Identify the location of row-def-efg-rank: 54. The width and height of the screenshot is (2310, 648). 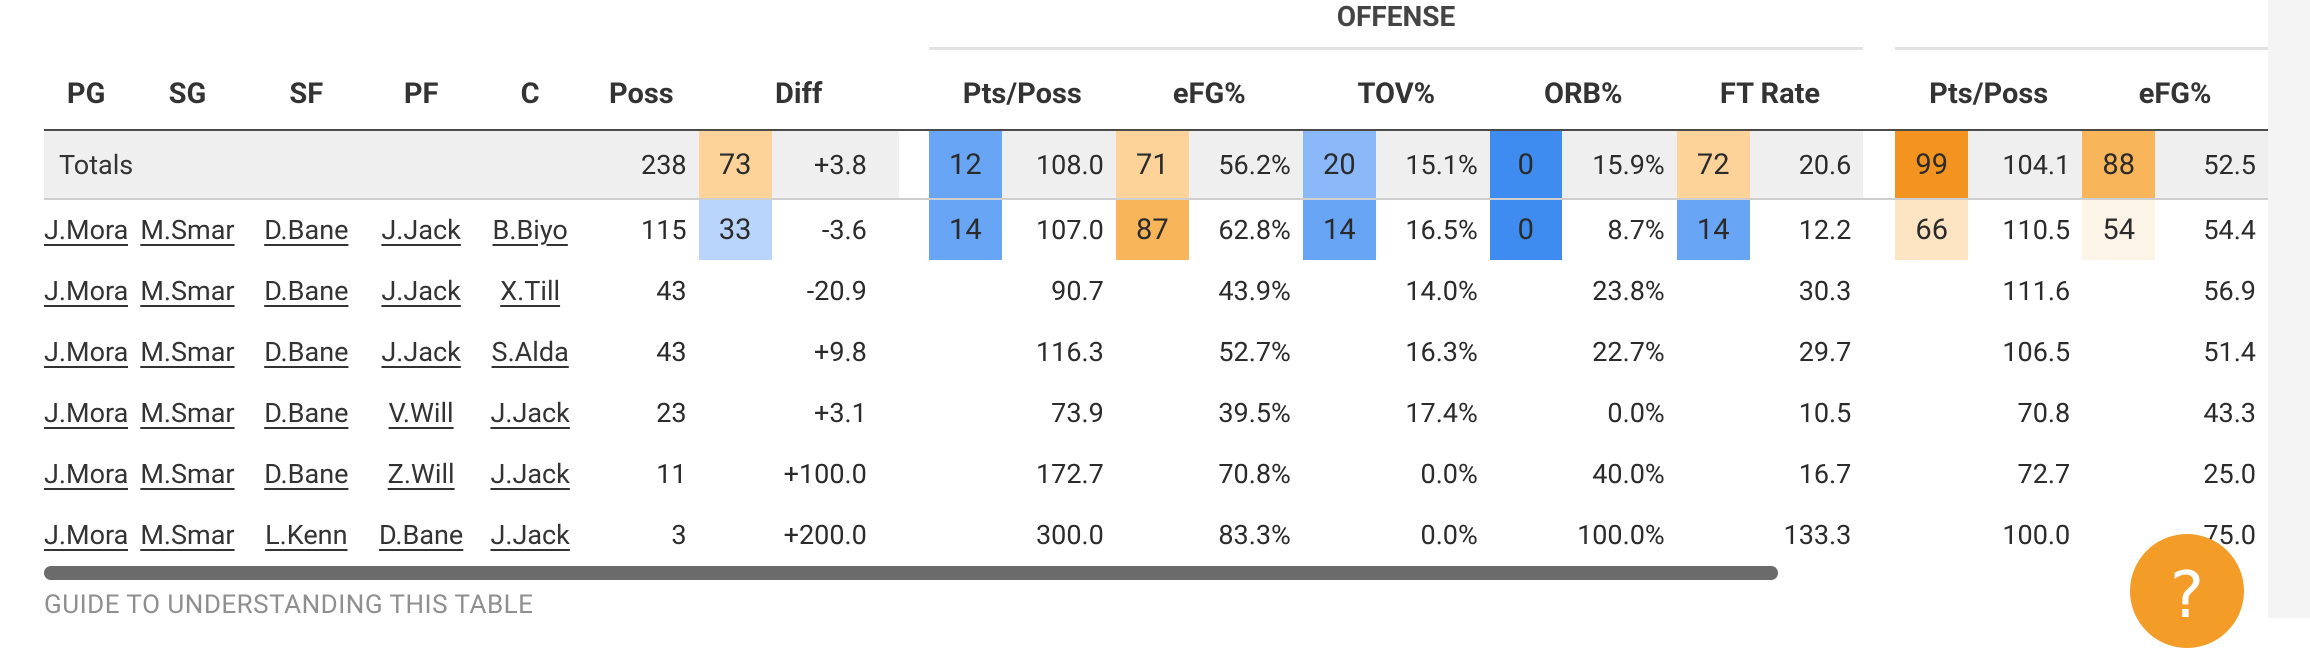
(2119, 229).